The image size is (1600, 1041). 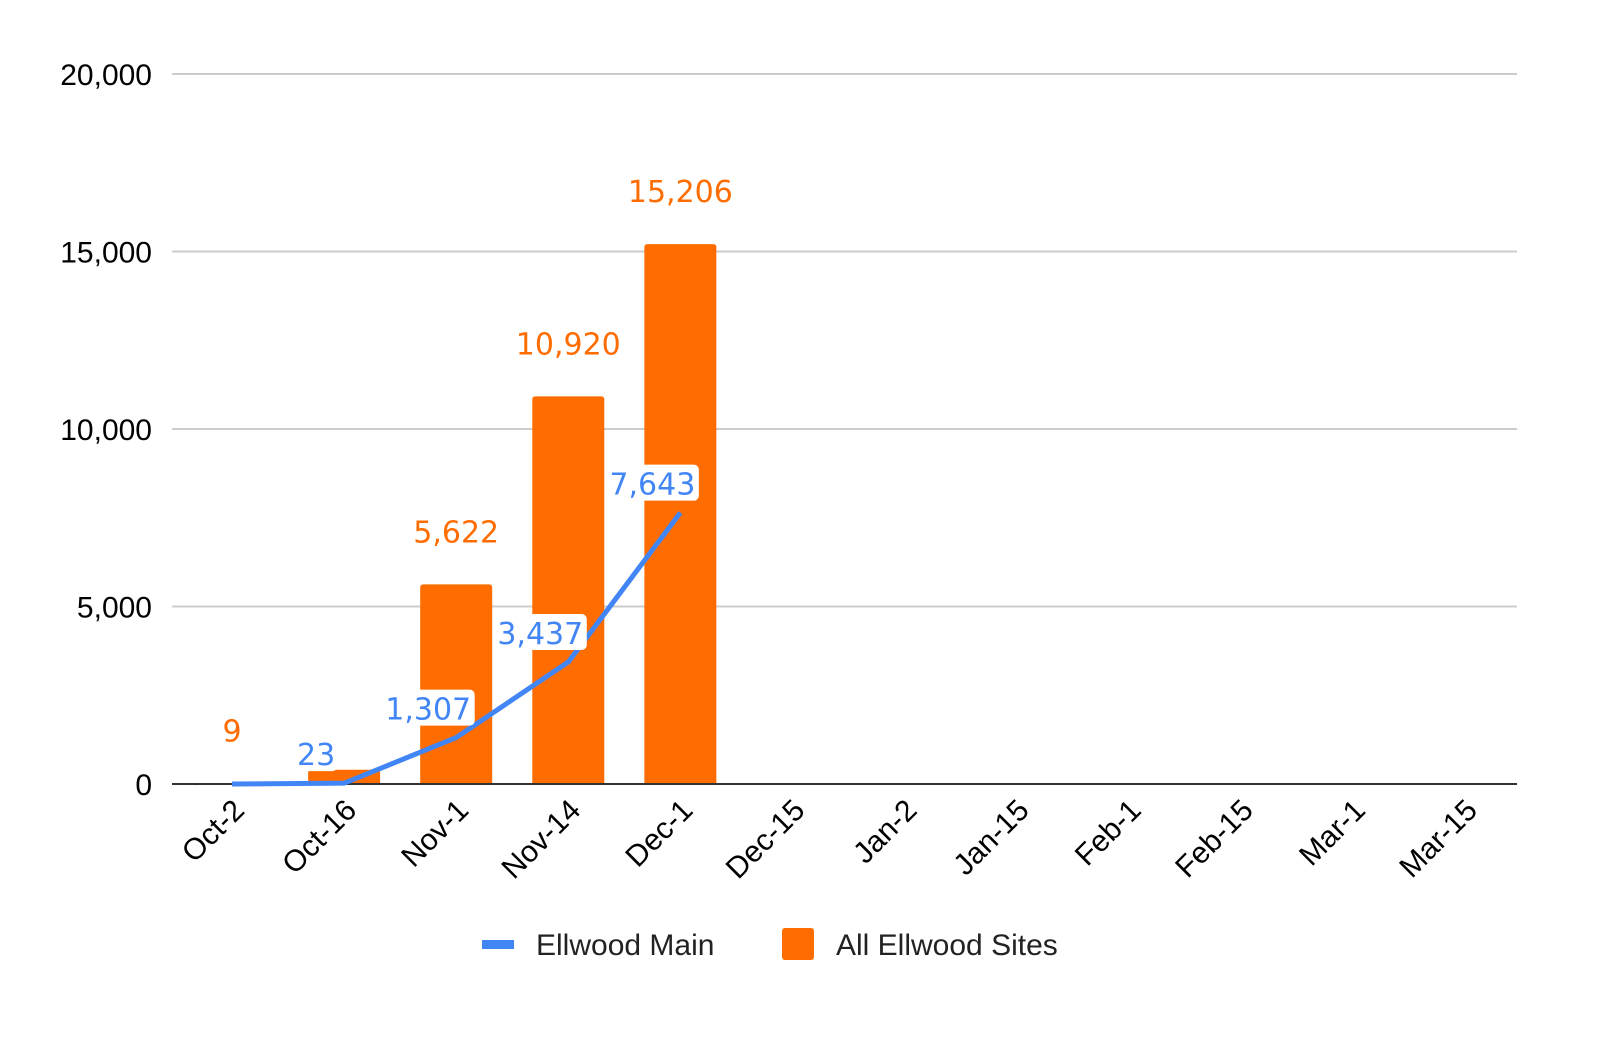 I want to click on x-tick-label: Oct-2, so click(x=213, y=831).